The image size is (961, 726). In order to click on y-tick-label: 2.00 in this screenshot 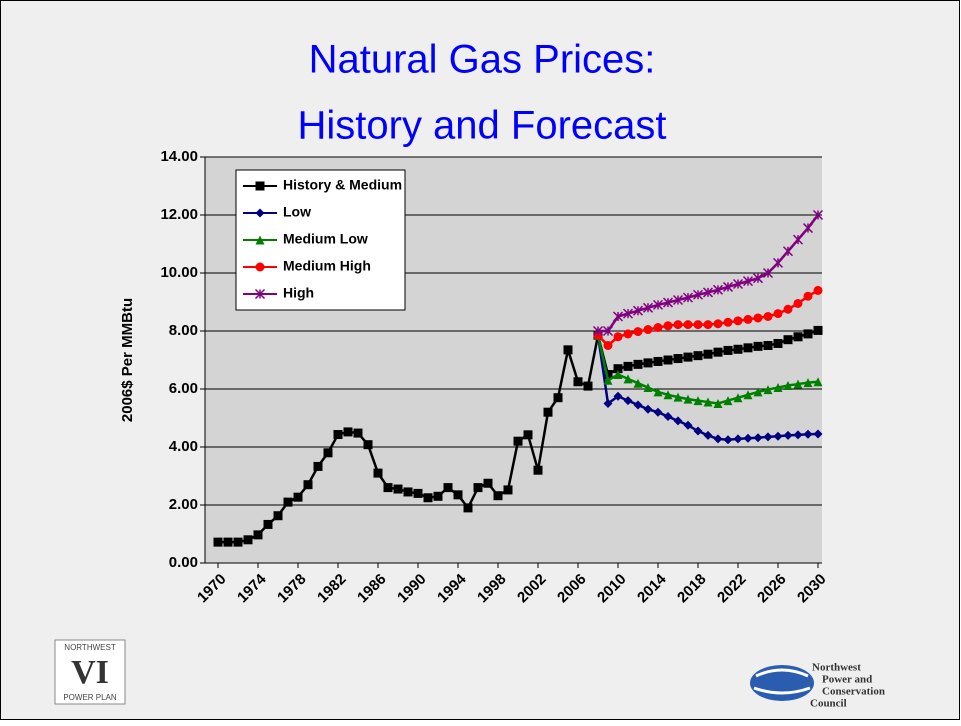, I will do `click(183, 504)`.